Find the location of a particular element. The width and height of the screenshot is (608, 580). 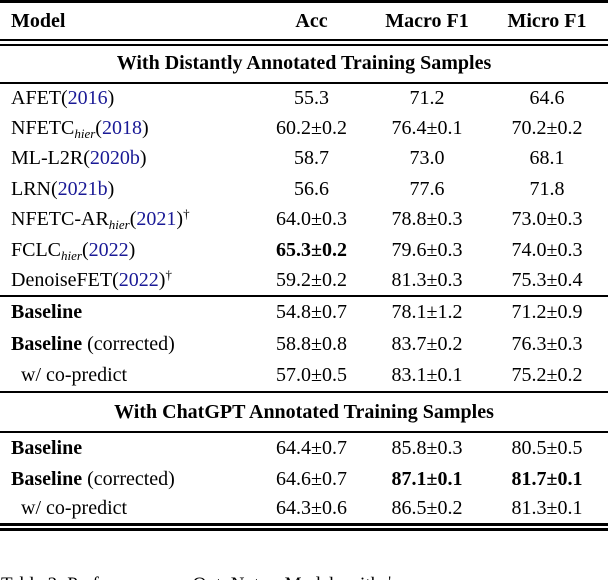

citation-year-link: 2020b is located at coordinates (114, 158).